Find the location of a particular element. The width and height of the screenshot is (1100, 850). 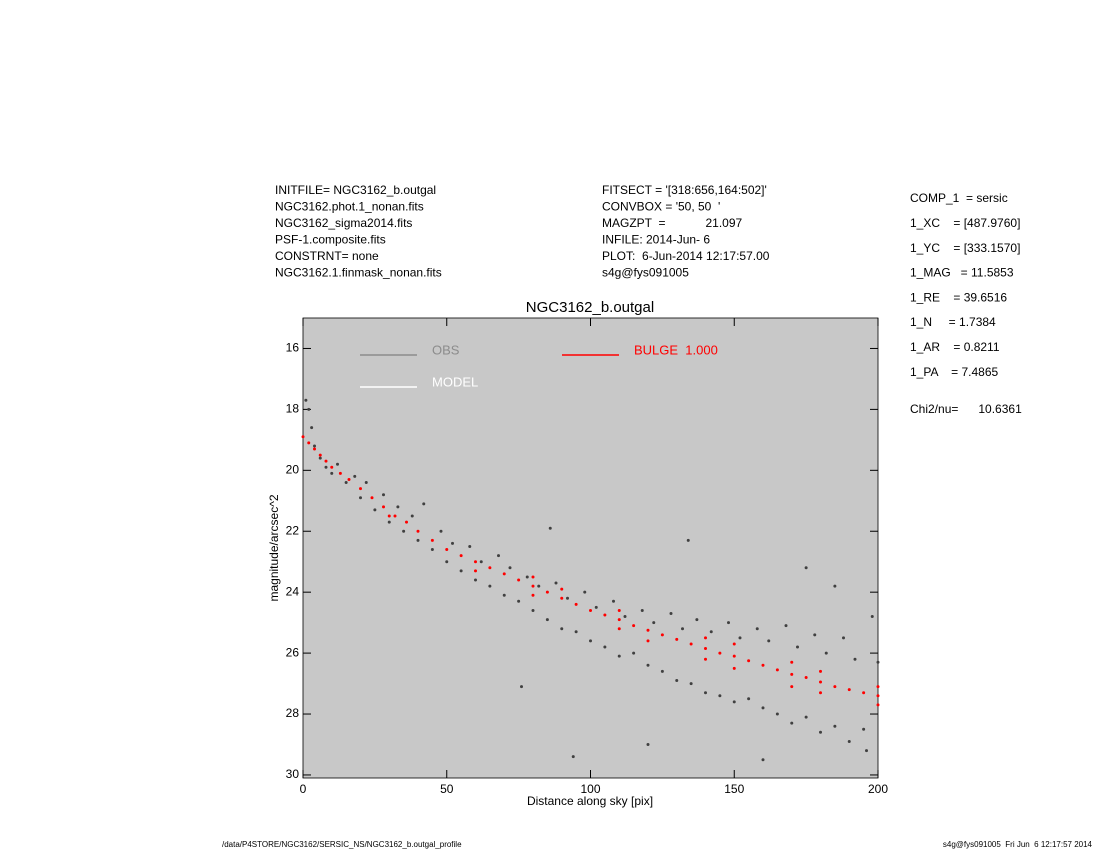

y-tick-label: 22 is located at coordinates (293, 530).